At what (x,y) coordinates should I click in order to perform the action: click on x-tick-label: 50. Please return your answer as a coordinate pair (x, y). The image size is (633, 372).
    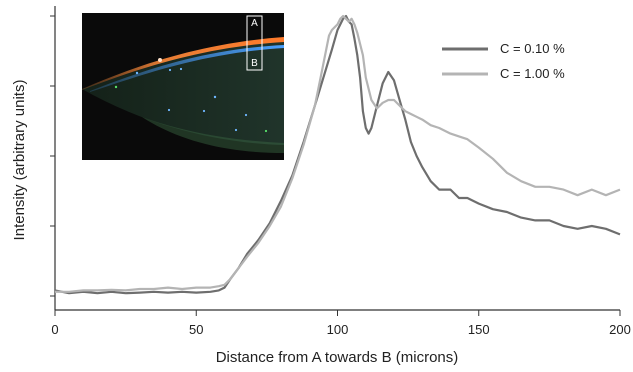
    Looking at the image, I should click on (196, 329).